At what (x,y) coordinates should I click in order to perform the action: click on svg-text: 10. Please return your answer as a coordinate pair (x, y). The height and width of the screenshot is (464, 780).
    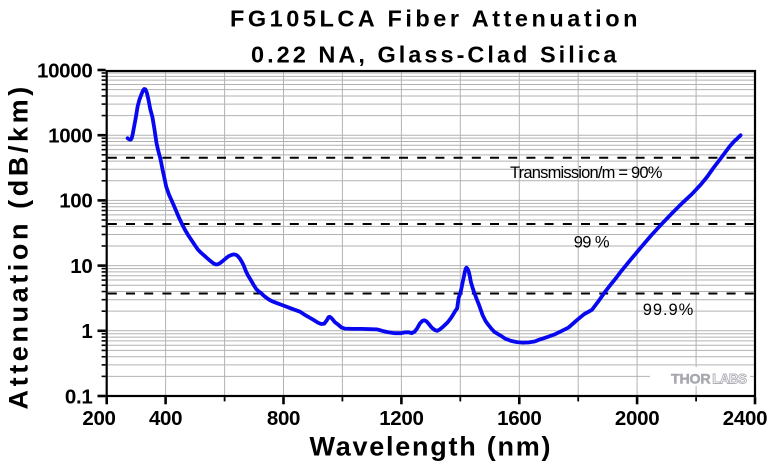
    Looking at the image, I should click on (81, 266).